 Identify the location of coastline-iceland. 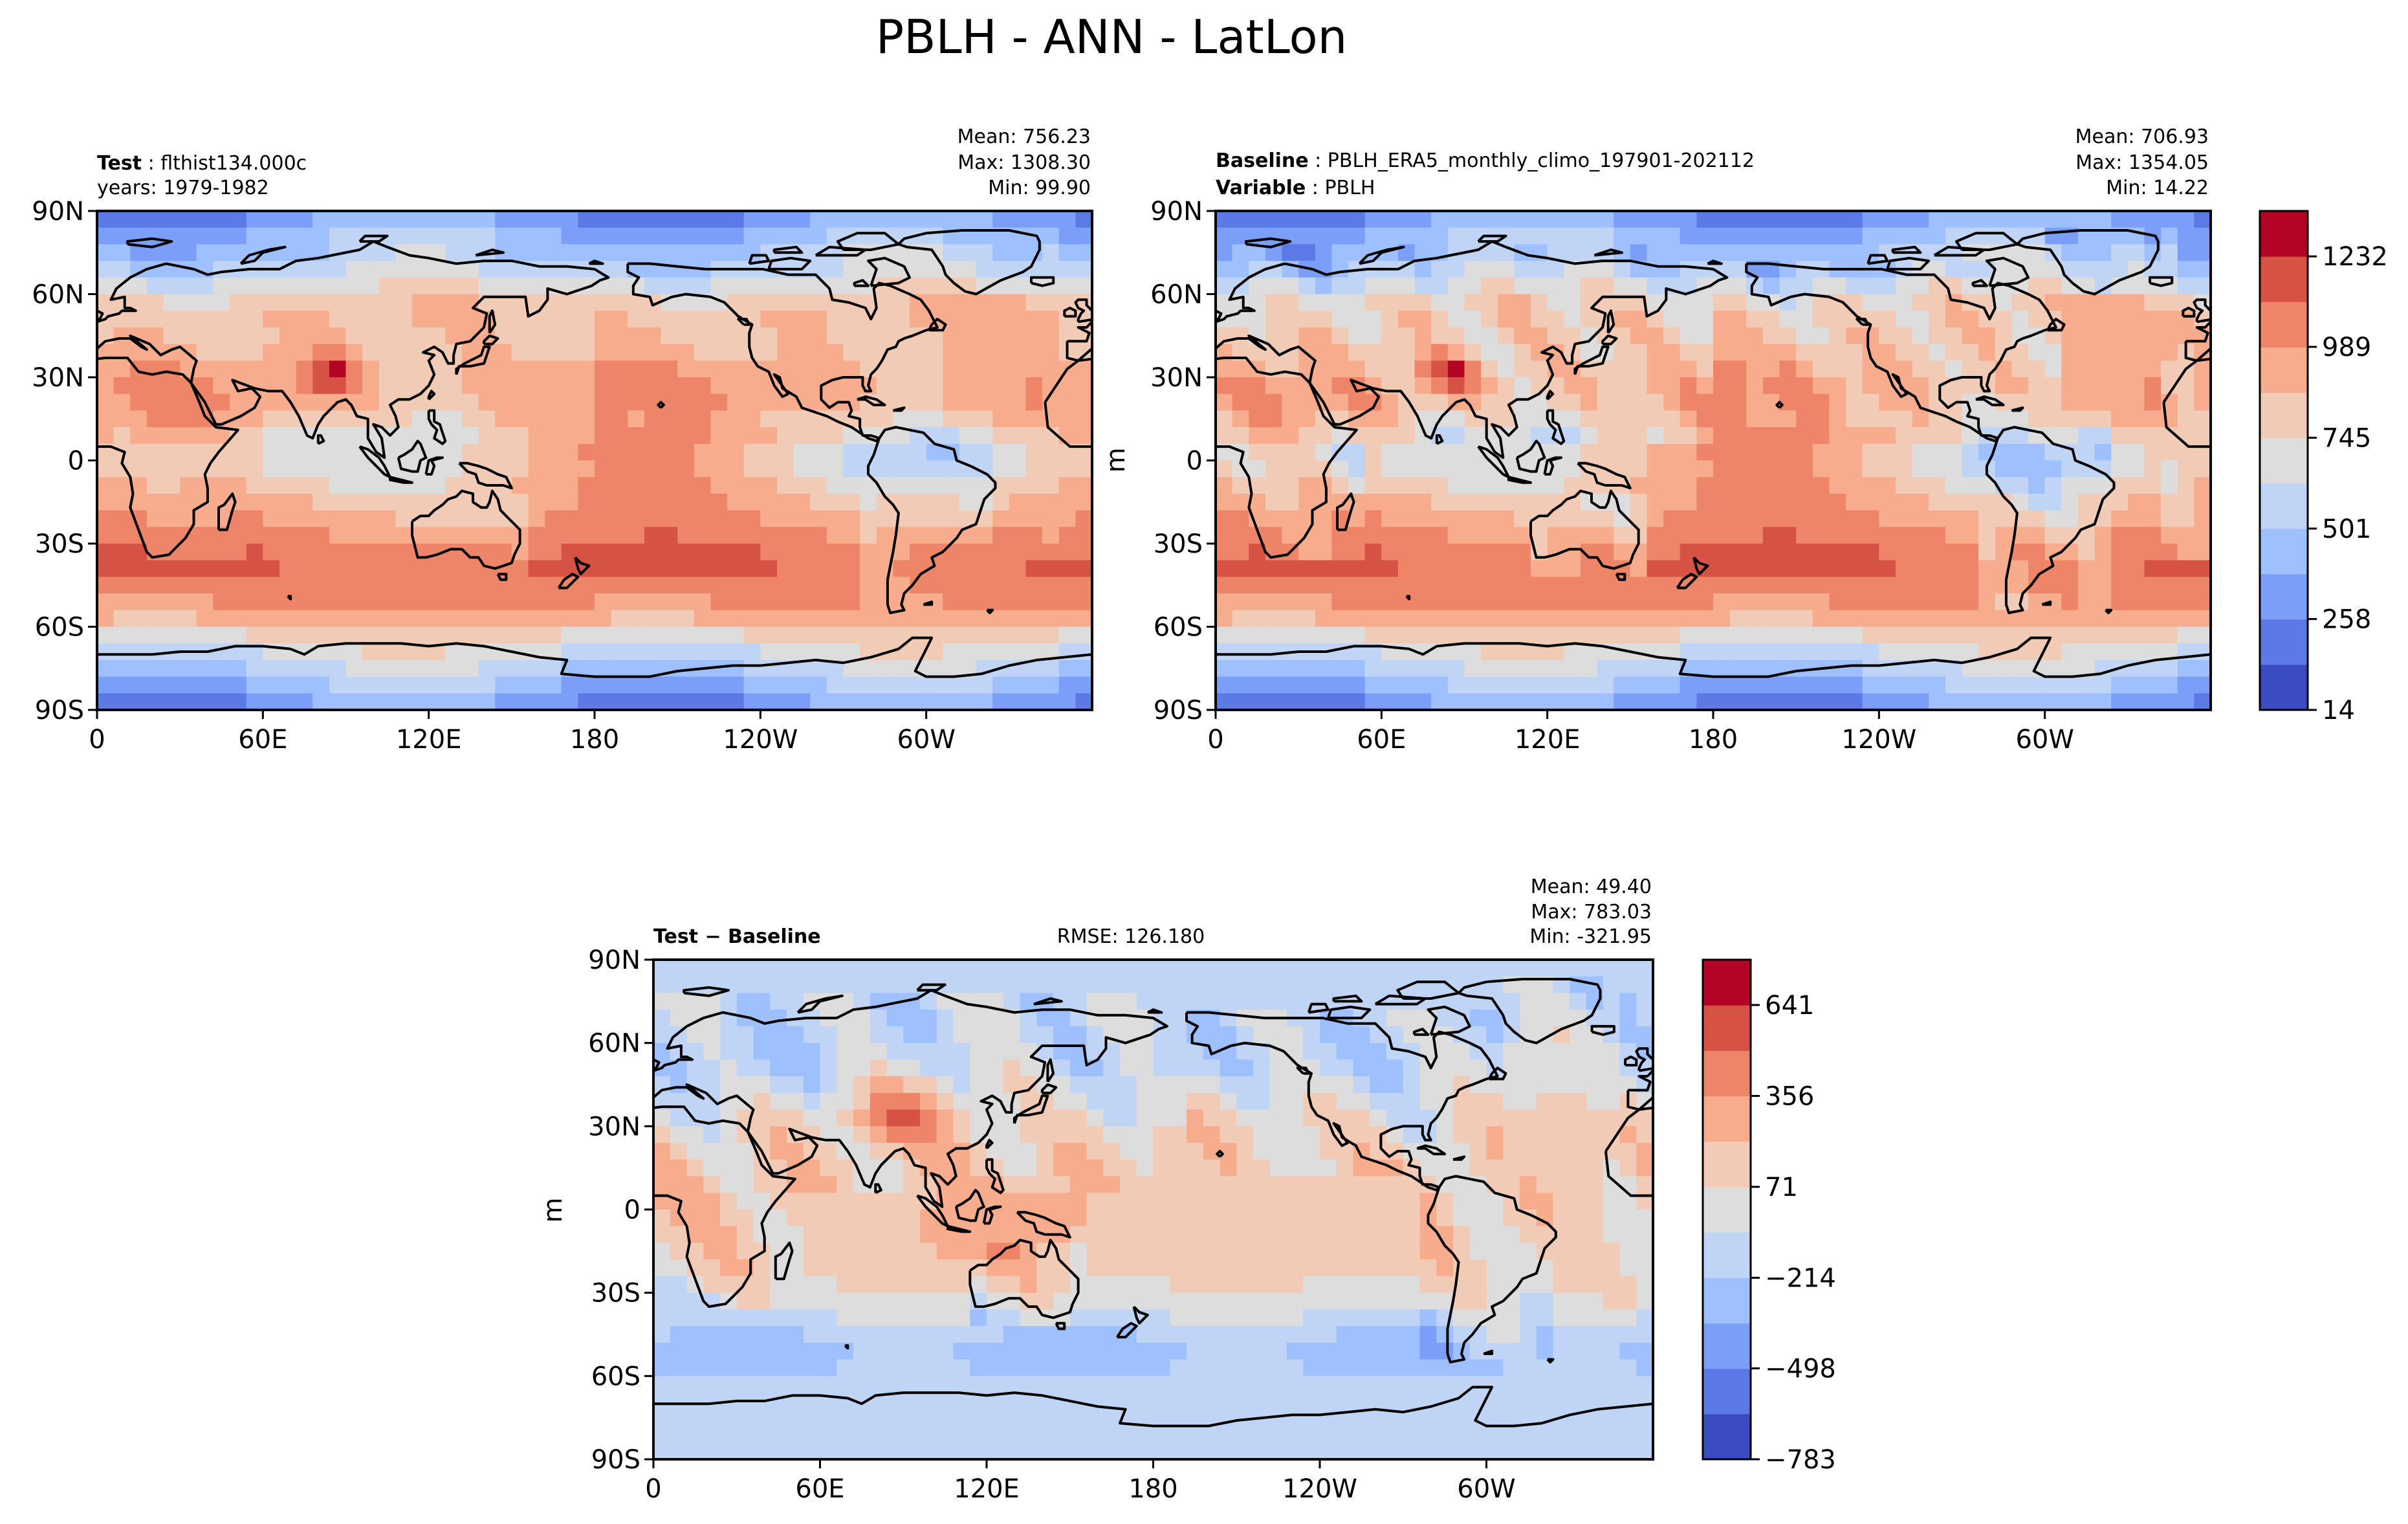
(1042, 281).